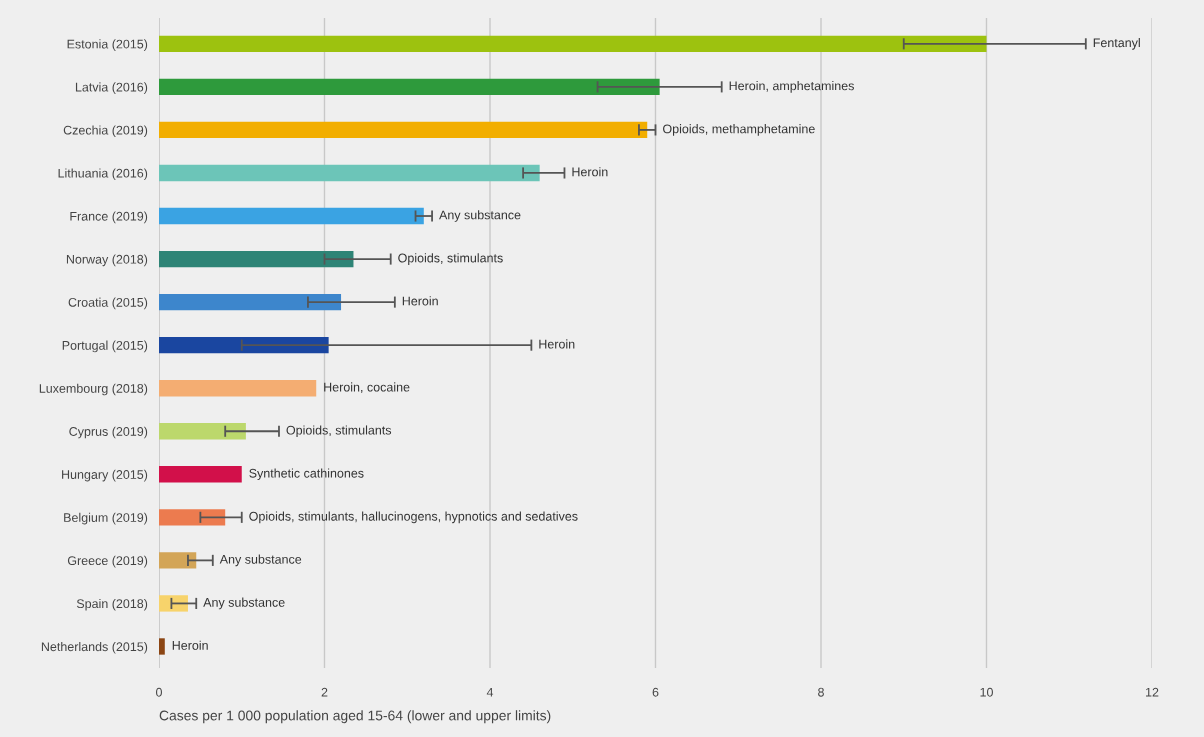 This screenshot has height=737, width=1204. What do you see at coordinates (739, 130) in the screenshot?
I see `annotation: Opioids, methamphetamine` at bounding box center [739, 130].